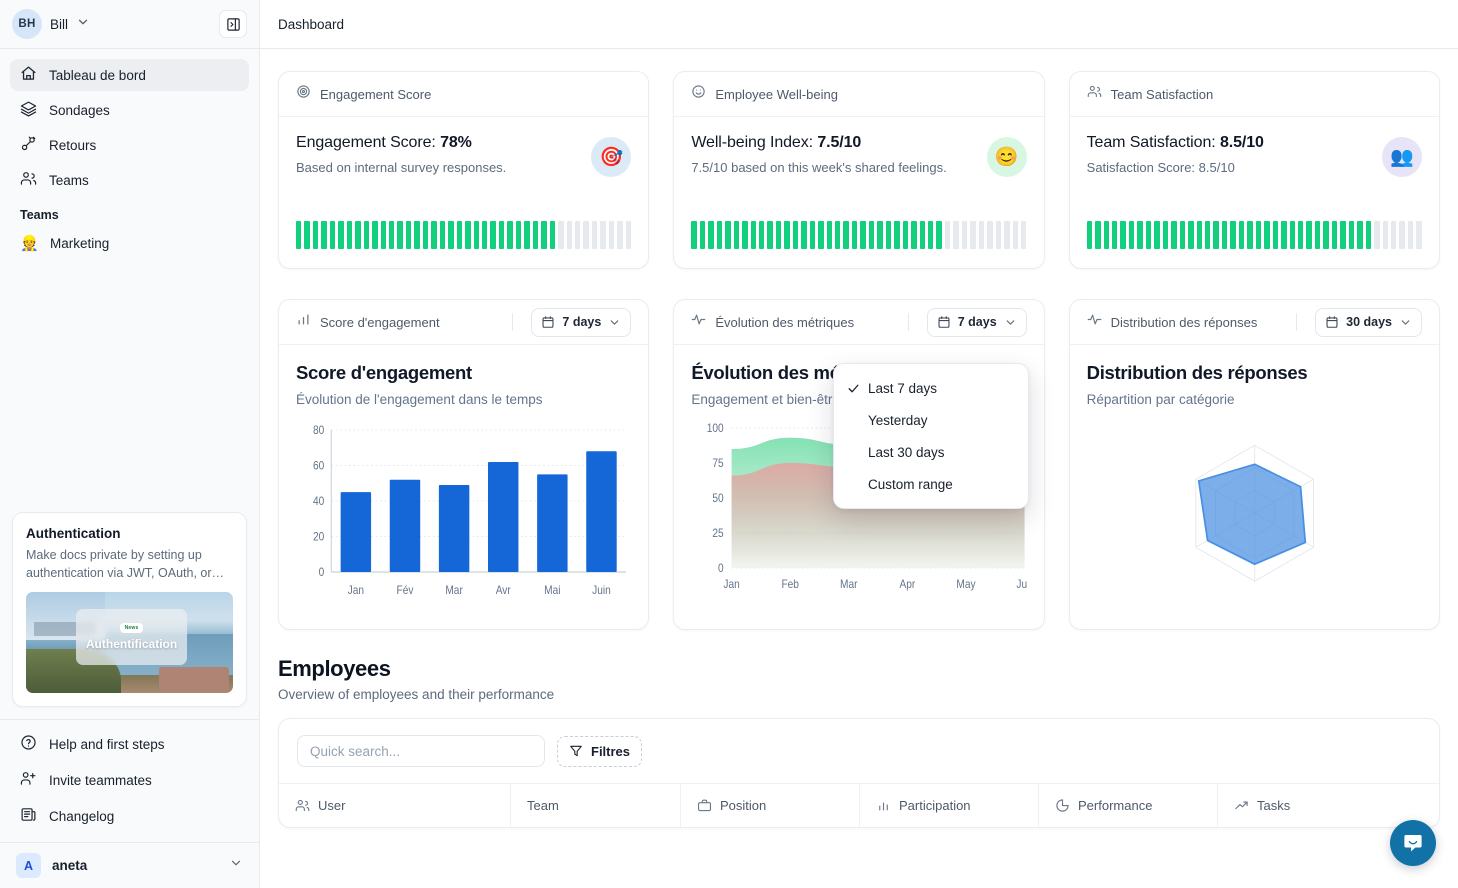 This screenshot has width=1458, height=888. Describe the element at coordinates (596, 805) in the screenshot. I see `table-header-team: Team` at that location.